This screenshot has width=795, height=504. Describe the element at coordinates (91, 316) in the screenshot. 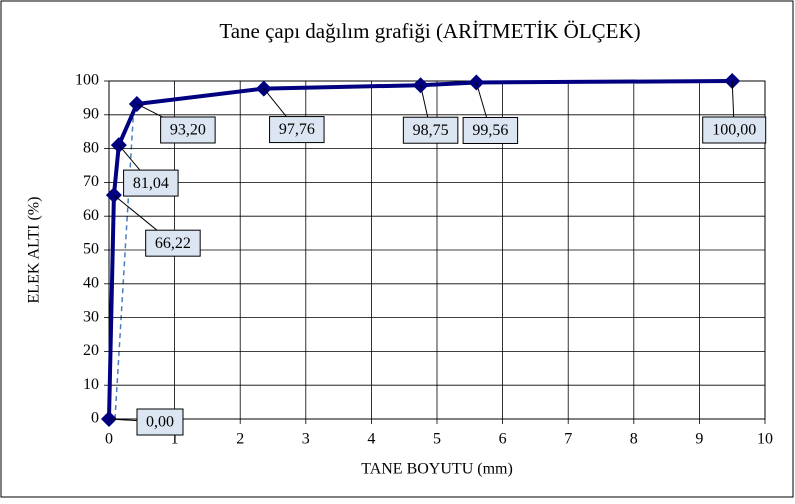

I see `y-tick-label: 30` at that location.